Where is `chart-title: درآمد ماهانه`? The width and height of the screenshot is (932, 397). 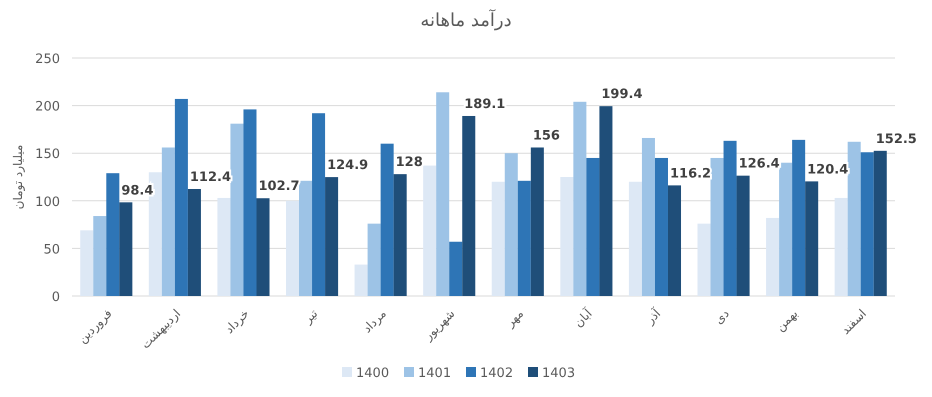
chart-title: درآمد ماهانه is located at coordinates (466, 20).